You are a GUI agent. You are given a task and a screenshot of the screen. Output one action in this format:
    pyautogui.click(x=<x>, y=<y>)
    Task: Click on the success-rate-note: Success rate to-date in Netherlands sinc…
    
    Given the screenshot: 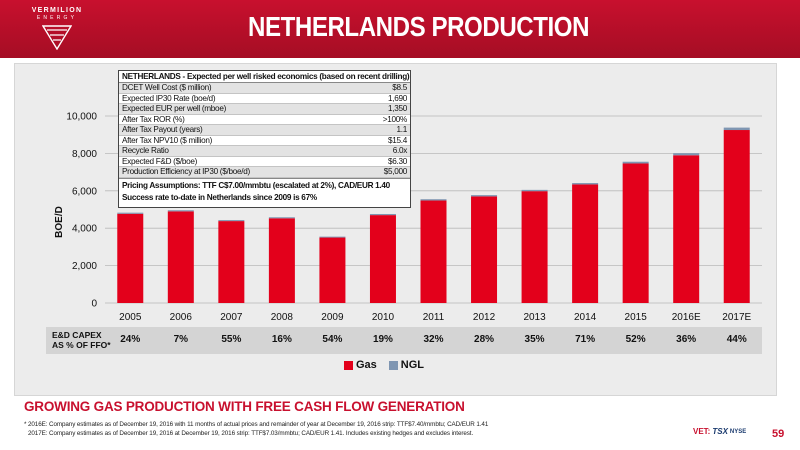 What is the action you would take?
    pyautogui.click(x=219, y=197)
    